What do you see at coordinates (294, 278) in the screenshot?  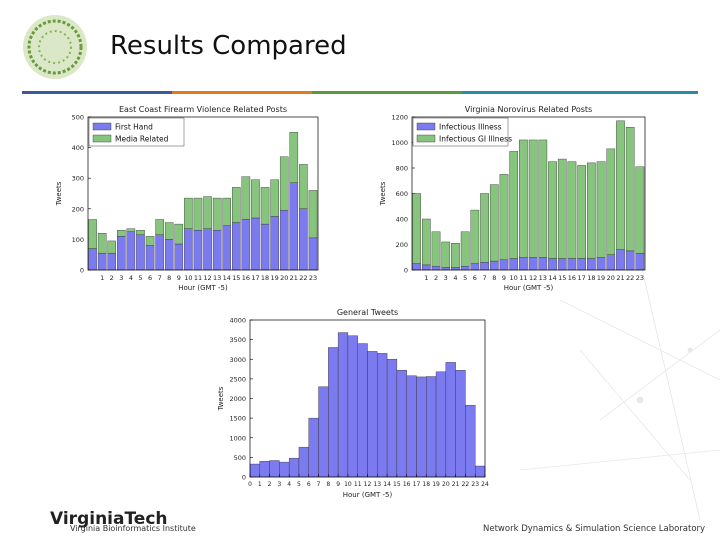 I see `x-tick-label: 21` at bounding box center [294, 278].